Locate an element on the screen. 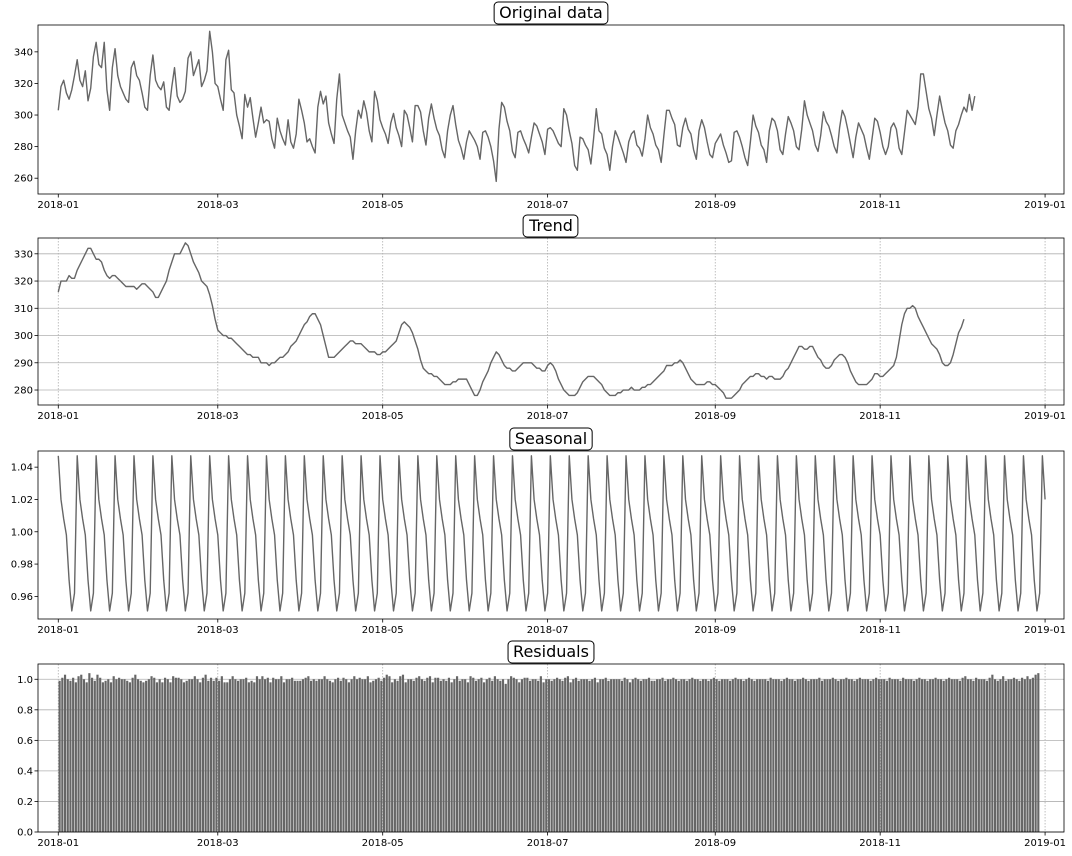 The image size is (1072, 856). residuals-title-box is located at coordinates (551, 652).